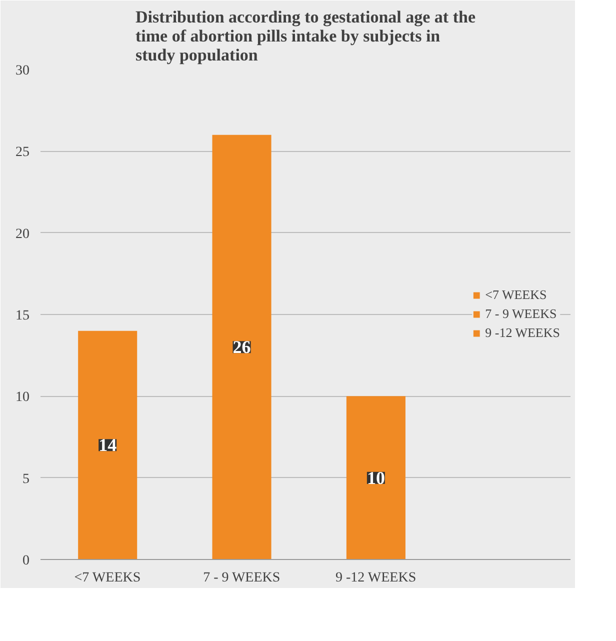 This screenshot has height=641, width=616. Describe the element at coordinates (376, 578) in the screenshot. I see `x-tick-label: 9 -12 WEEKS` at that location.